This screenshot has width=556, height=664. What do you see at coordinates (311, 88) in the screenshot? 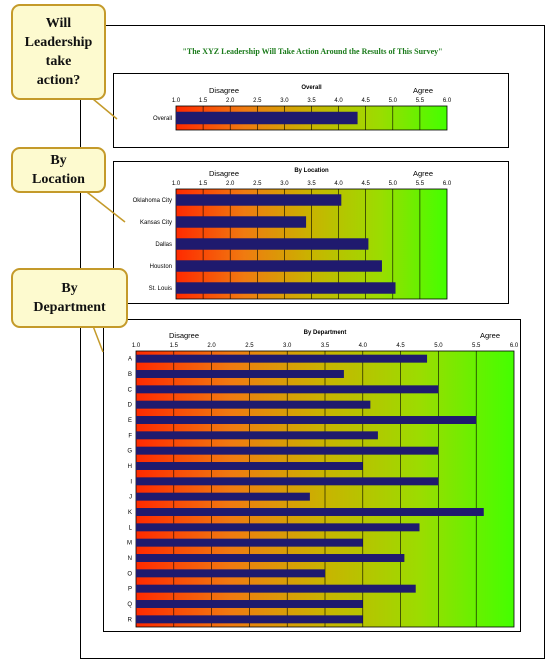
I see `chart-title: Overall` at bounding box center [311, 88].